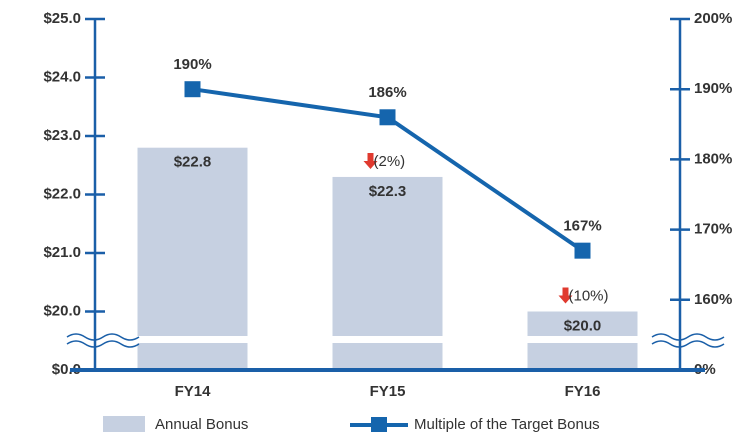 The width and height of the screenshot is (751, 432). I want to click on bar-label: $20.0, so click(583, 325).